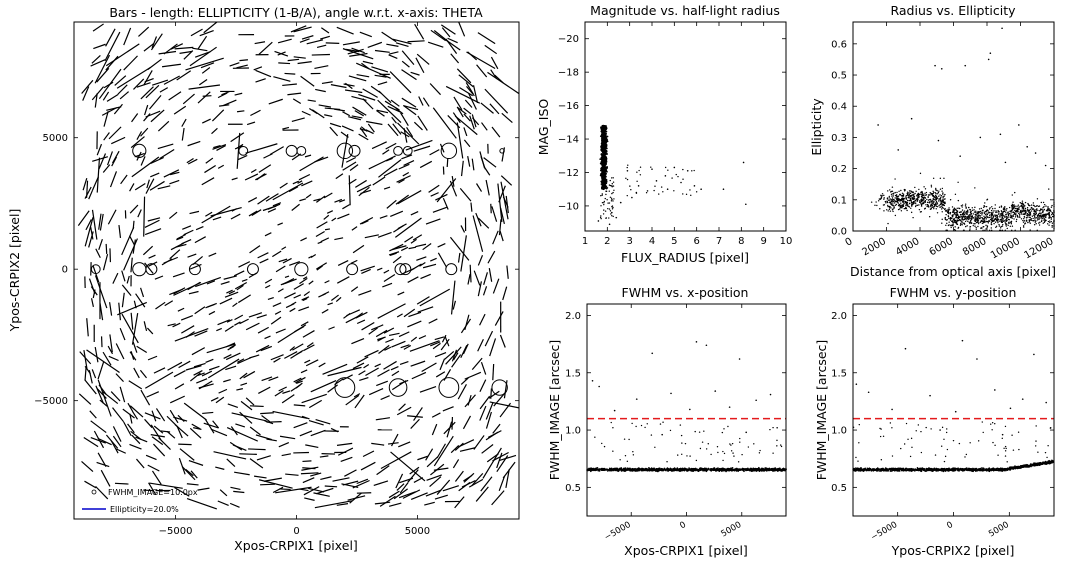 This screenshot has width=1068, height=562. Describe the element at coordinates (354, 150) in the screenshot. I see `fwhm-circle` at that location.